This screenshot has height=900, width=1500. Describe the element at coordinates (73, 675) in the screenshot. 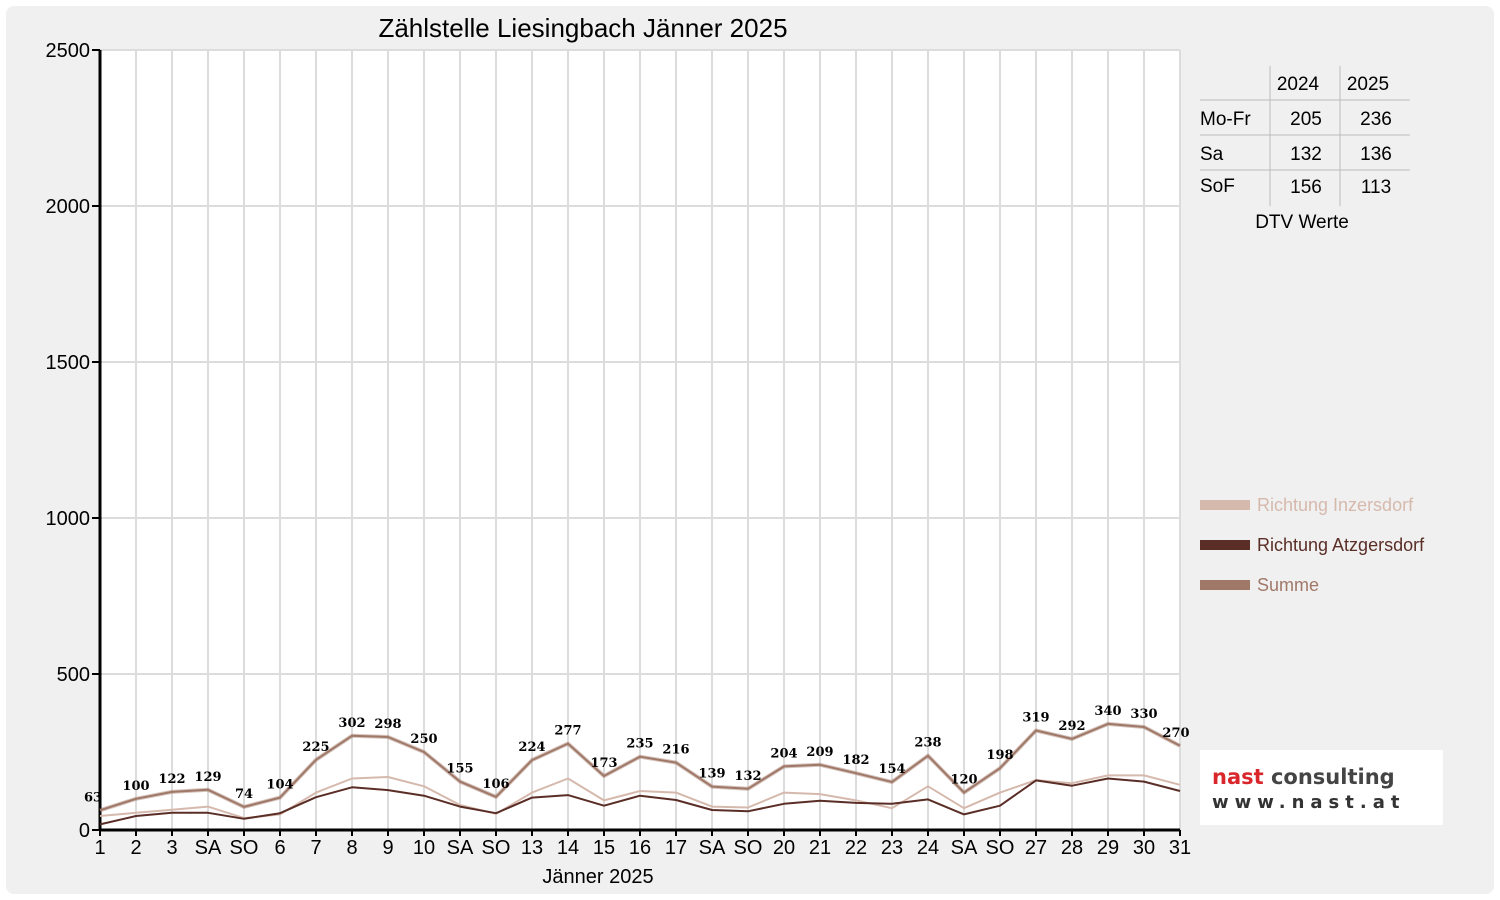

I see `y-tick-label: 500` at that location.